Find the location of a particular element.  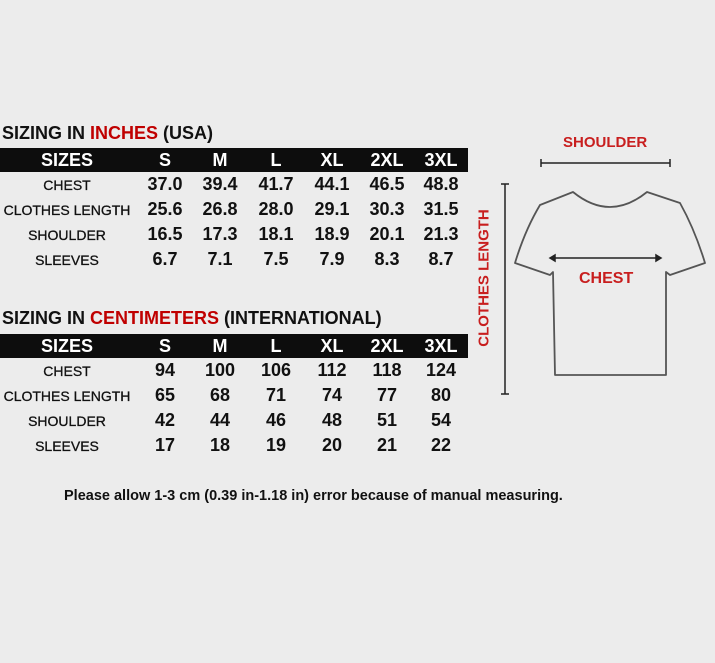

cell-value: 46.5 is located at coordinates (387, 184).